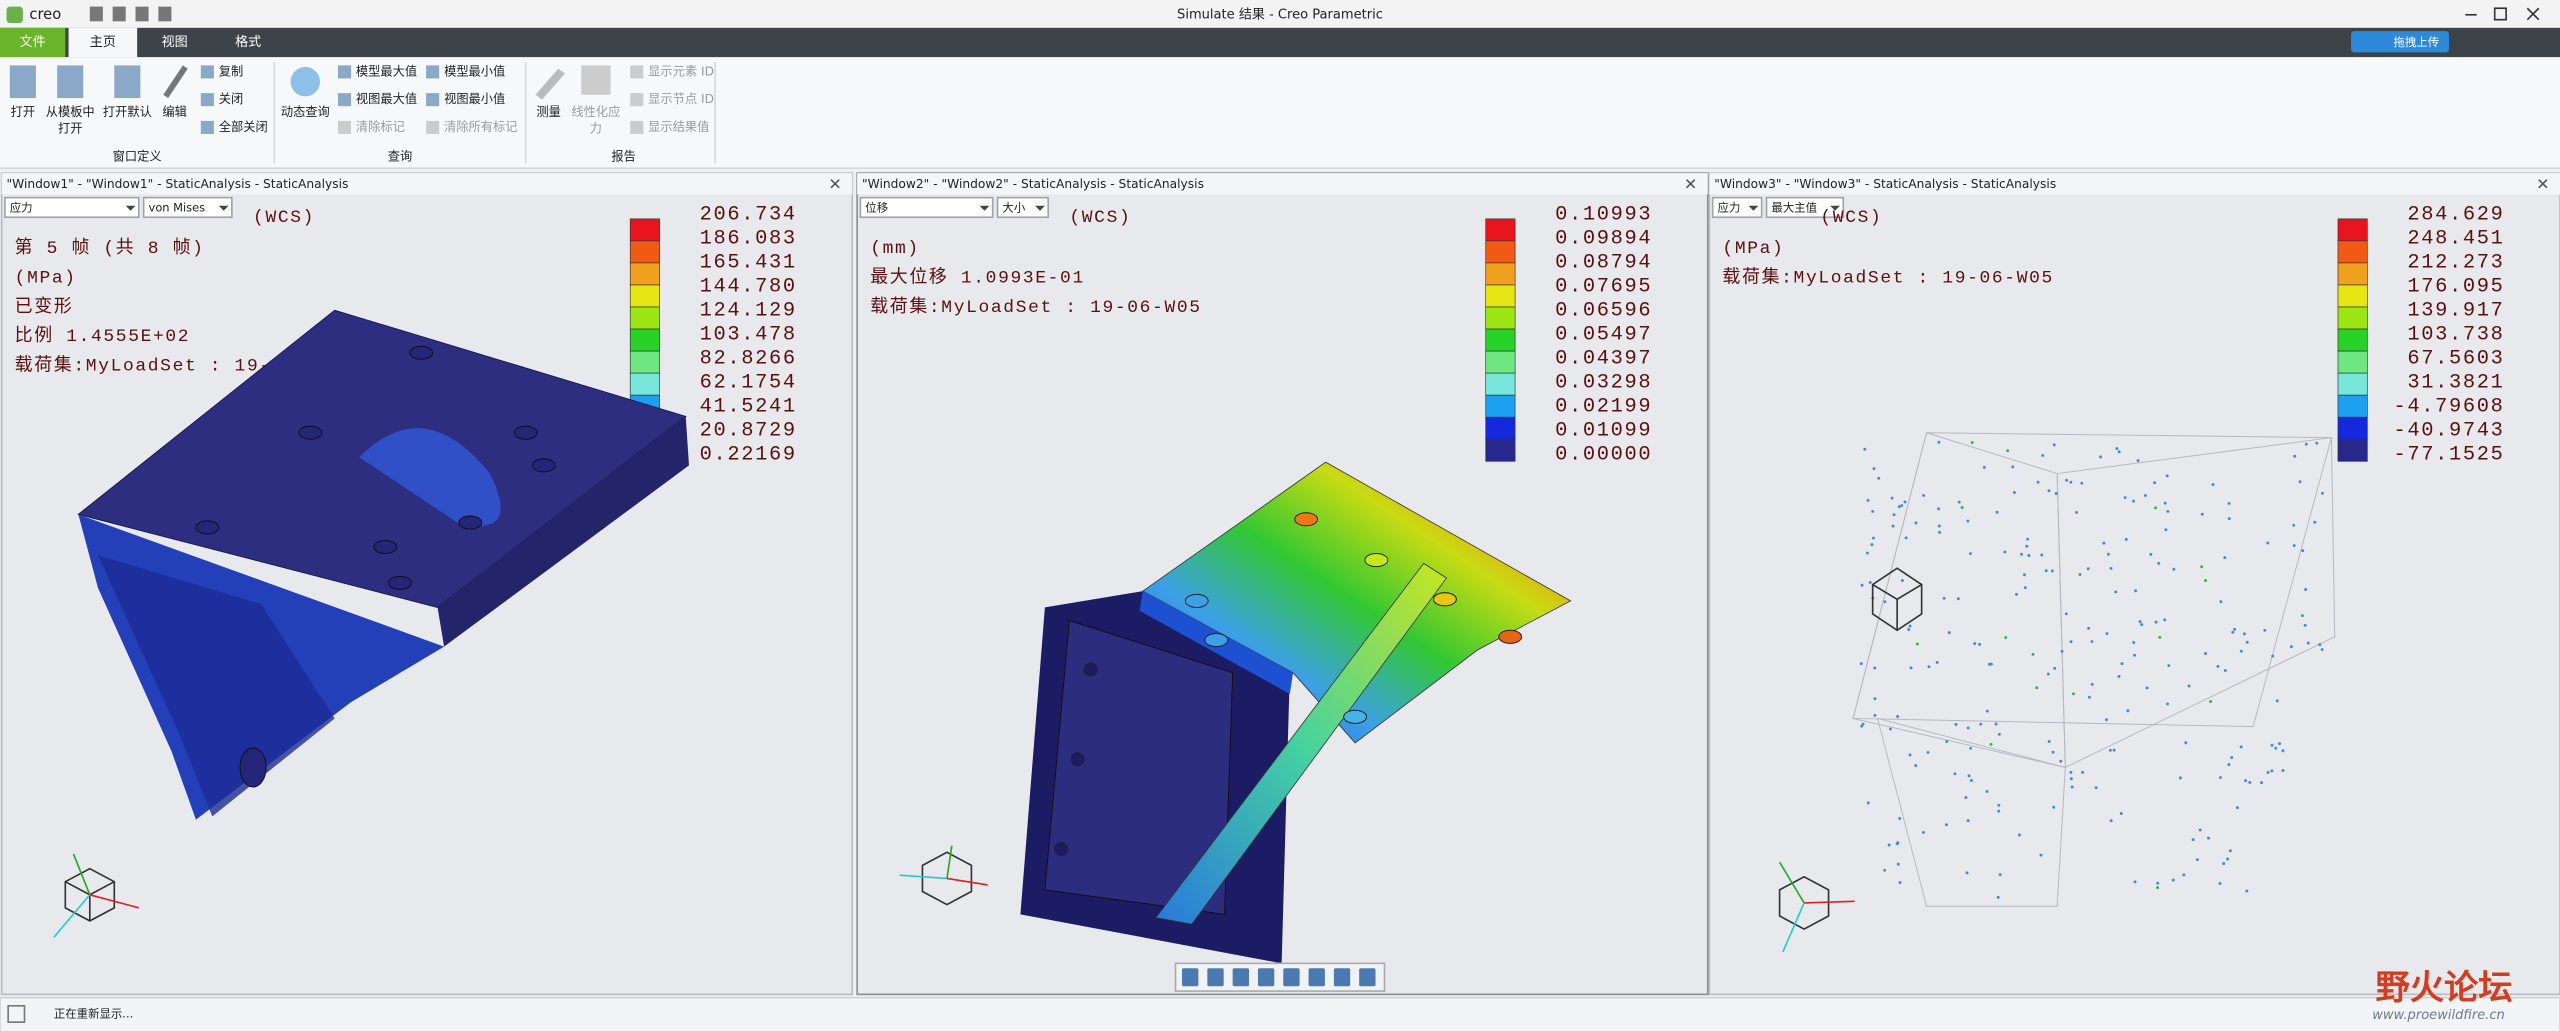 The width and height of the screenshot is (2560, 1032). I want to click on button-label: 视图最小值, so click(474, 98).